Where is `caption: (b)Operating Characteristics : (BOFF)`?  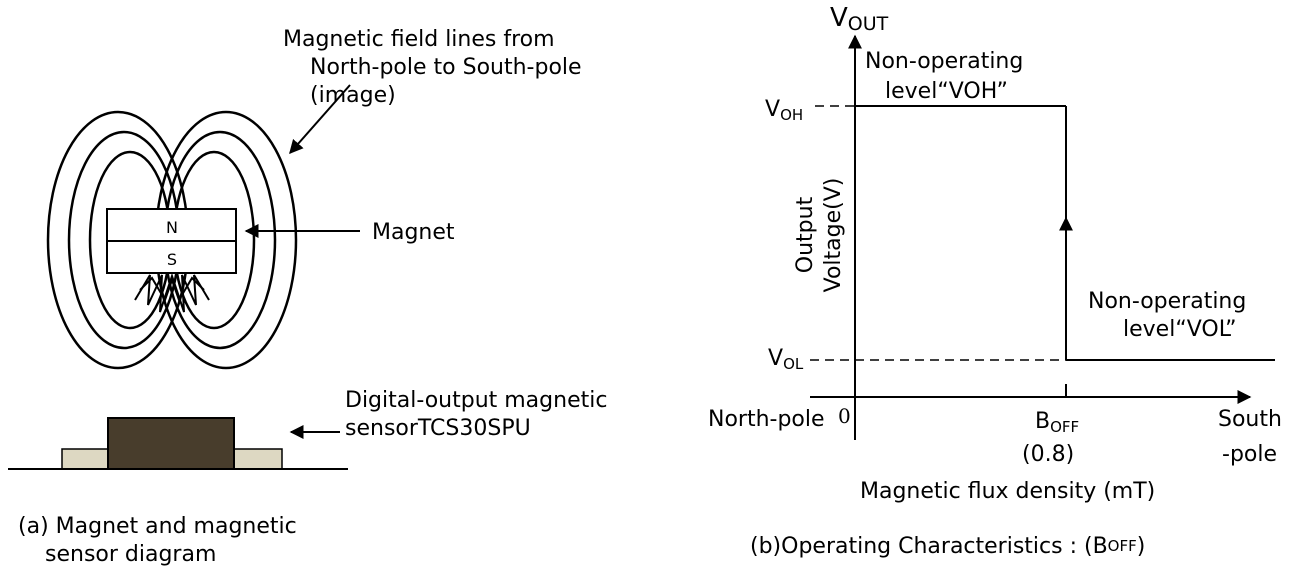 caption: (b)Operating Characteristics : (BOFF) is located at coordinates (947, 546).